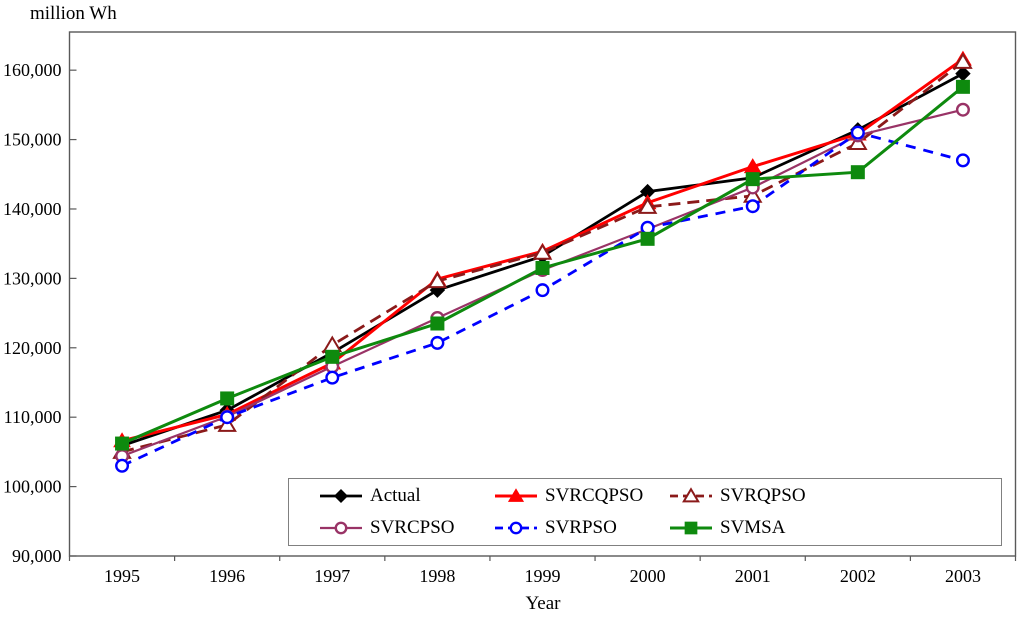 The height and width of the screenshot is (618, 1024). I want to click on y-tick-label: 120,000, so click(32, 348).